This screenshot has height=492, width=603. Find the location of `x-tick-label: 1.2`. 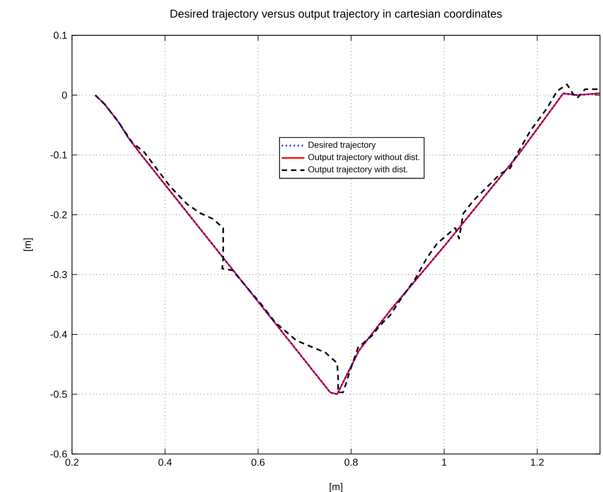

x-tick-label: 1.2 is located at coordinates (537, 462).